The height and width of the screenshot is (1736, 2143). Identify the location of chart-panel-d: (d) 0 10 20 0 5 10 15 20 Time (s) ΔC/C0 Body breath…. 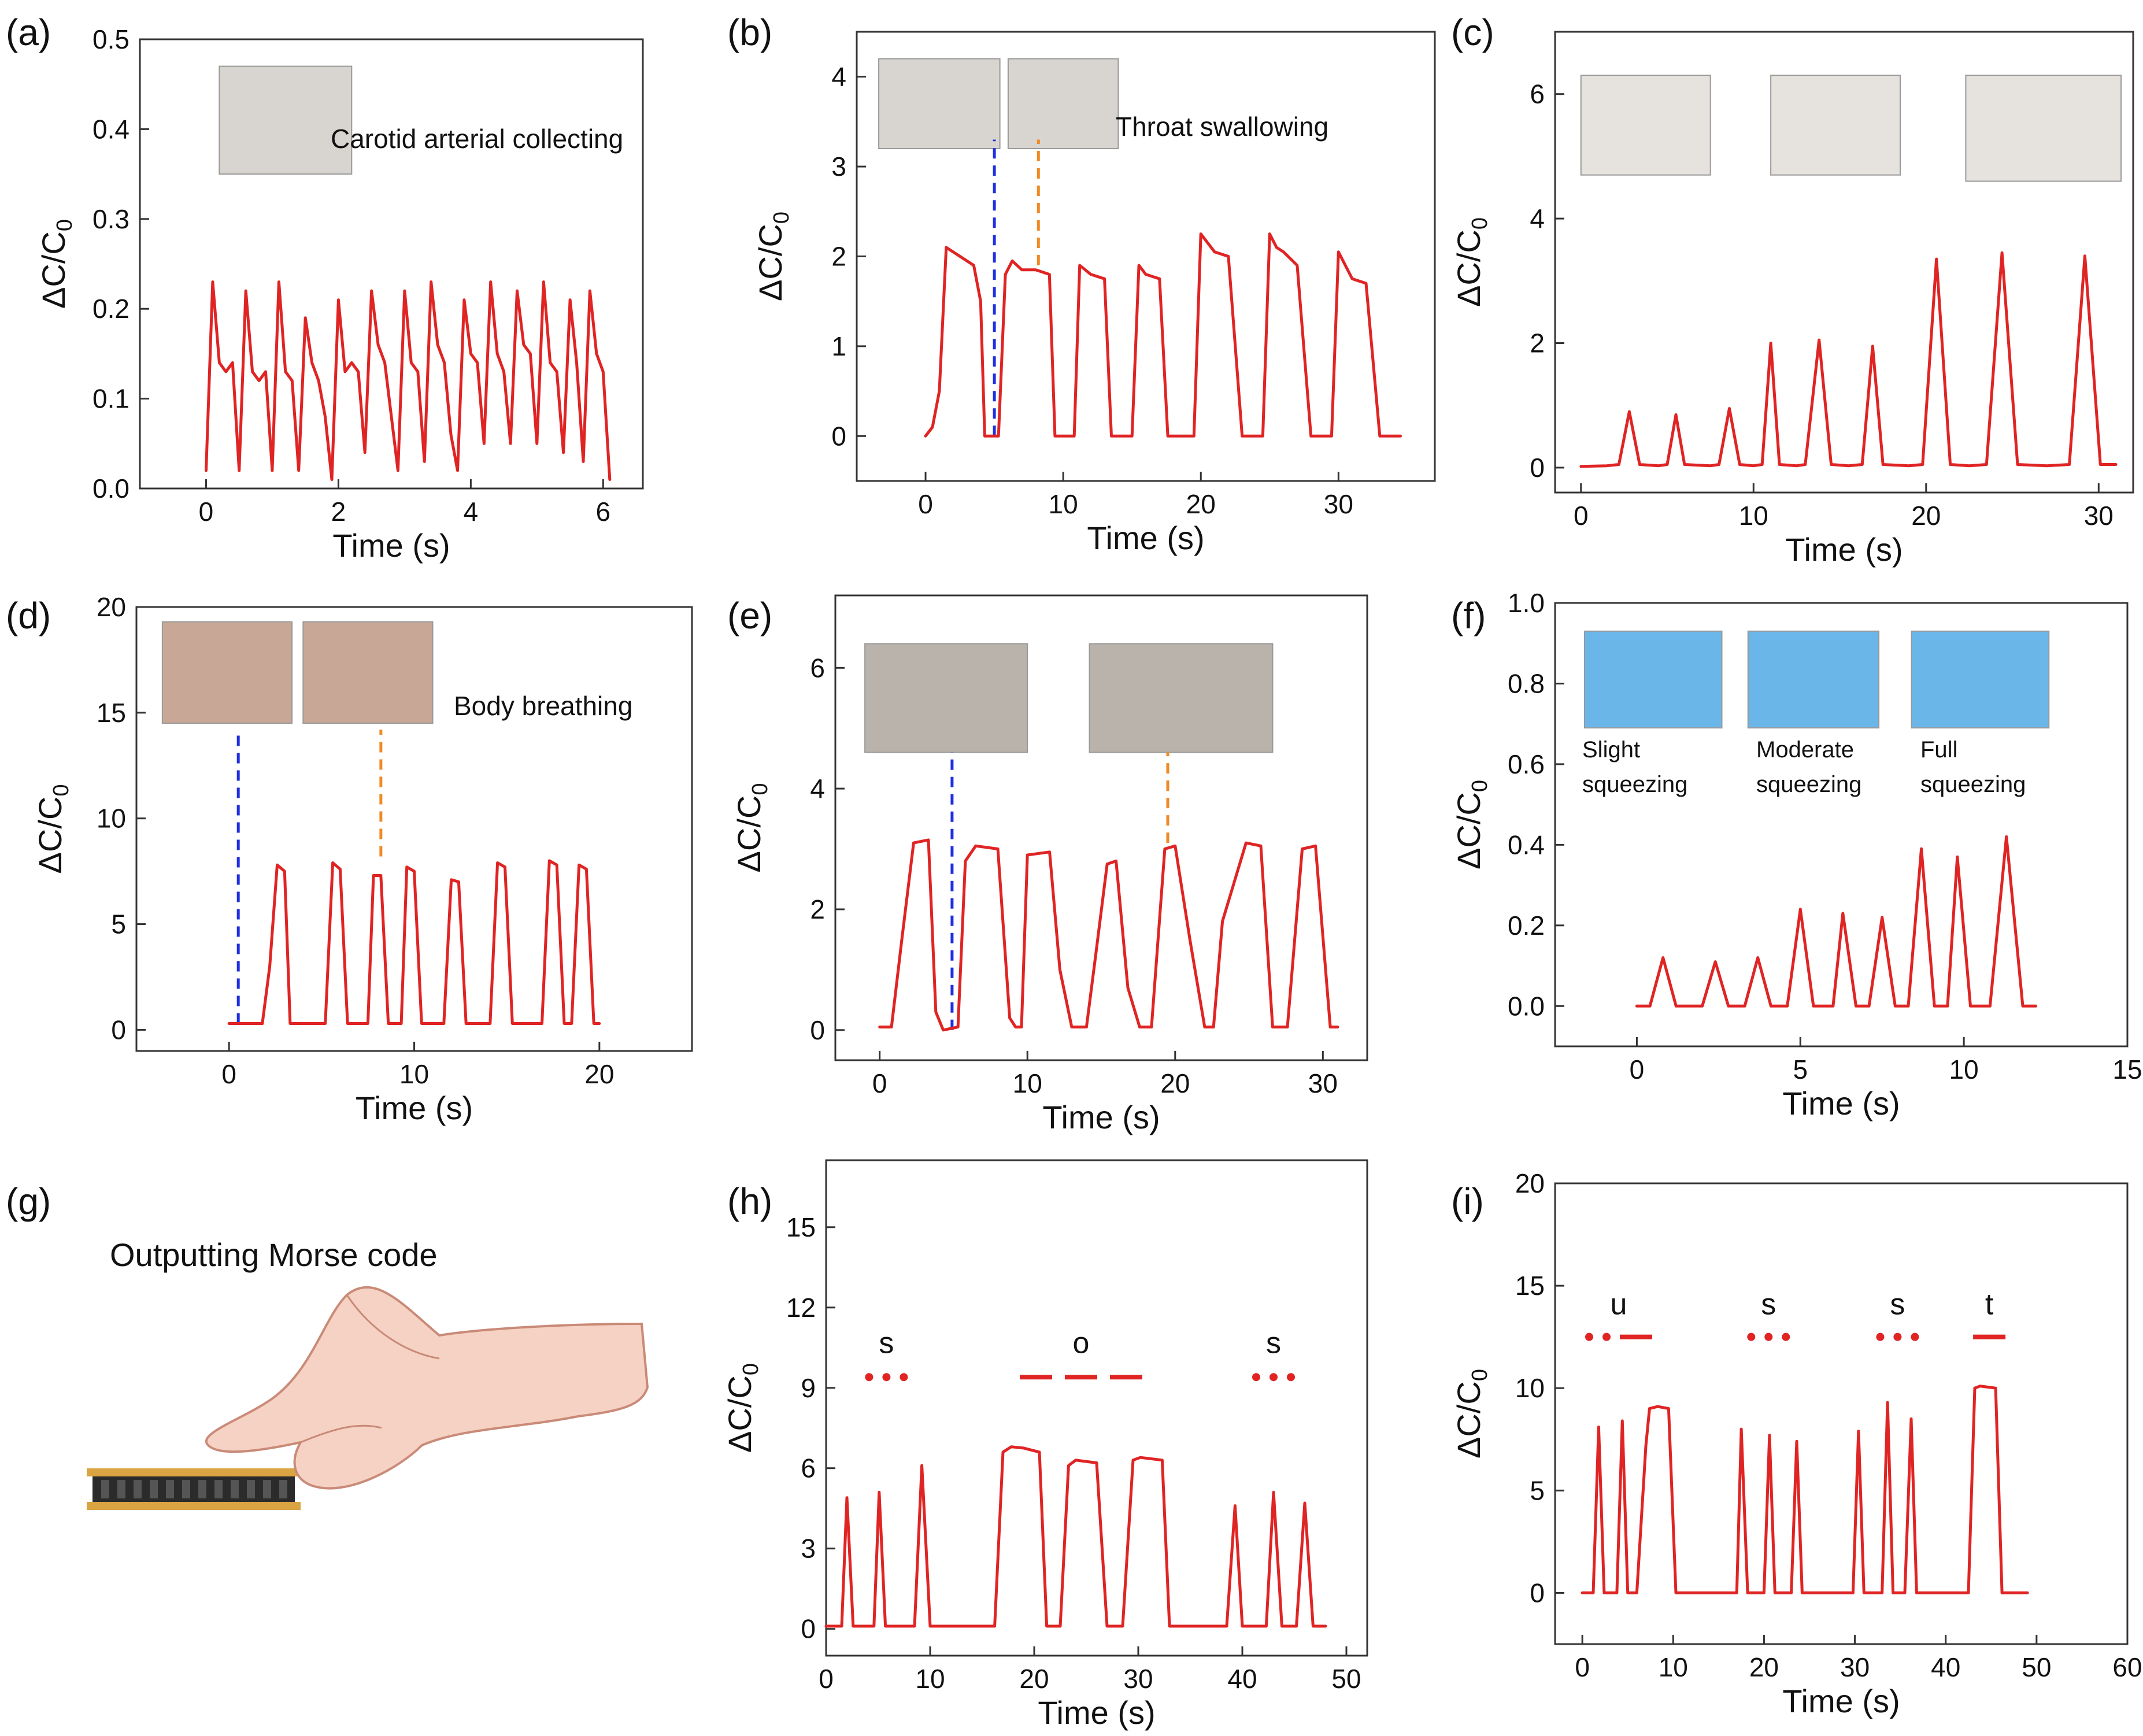
(349, 859).